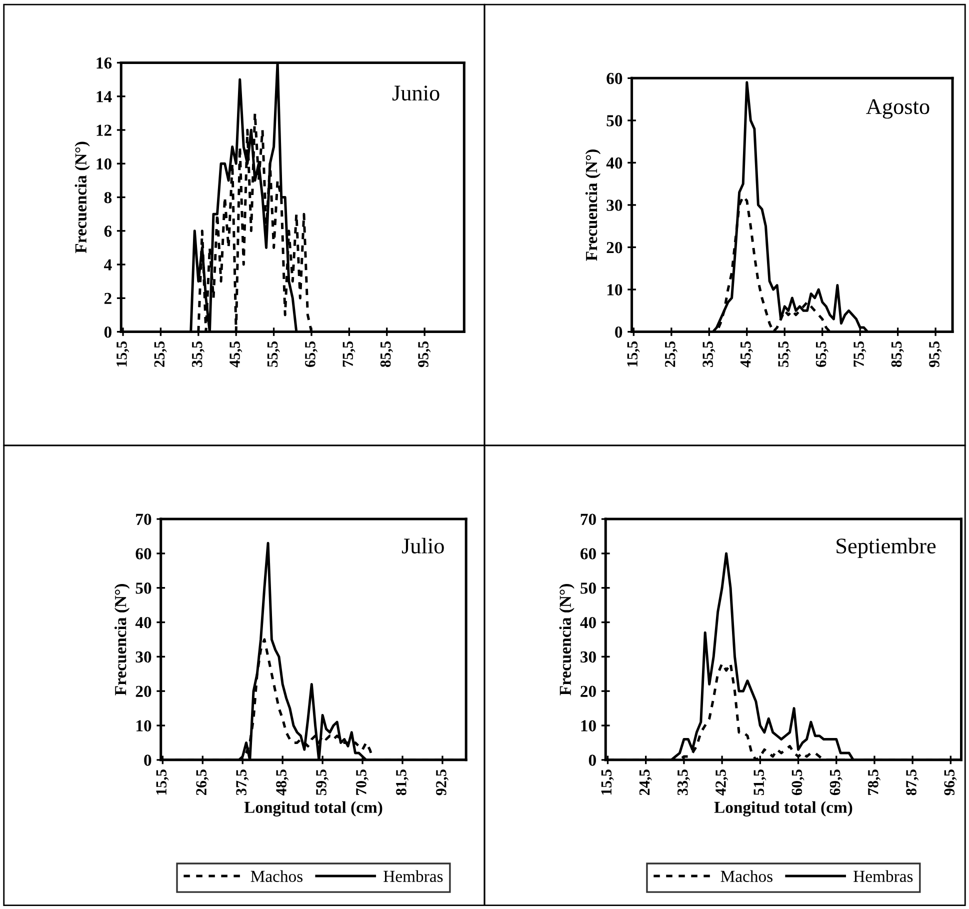 Image resolution: width=969 pixels, height=909 pixels. I want to click on x-tick-label: 70,5, so click(362, 782).